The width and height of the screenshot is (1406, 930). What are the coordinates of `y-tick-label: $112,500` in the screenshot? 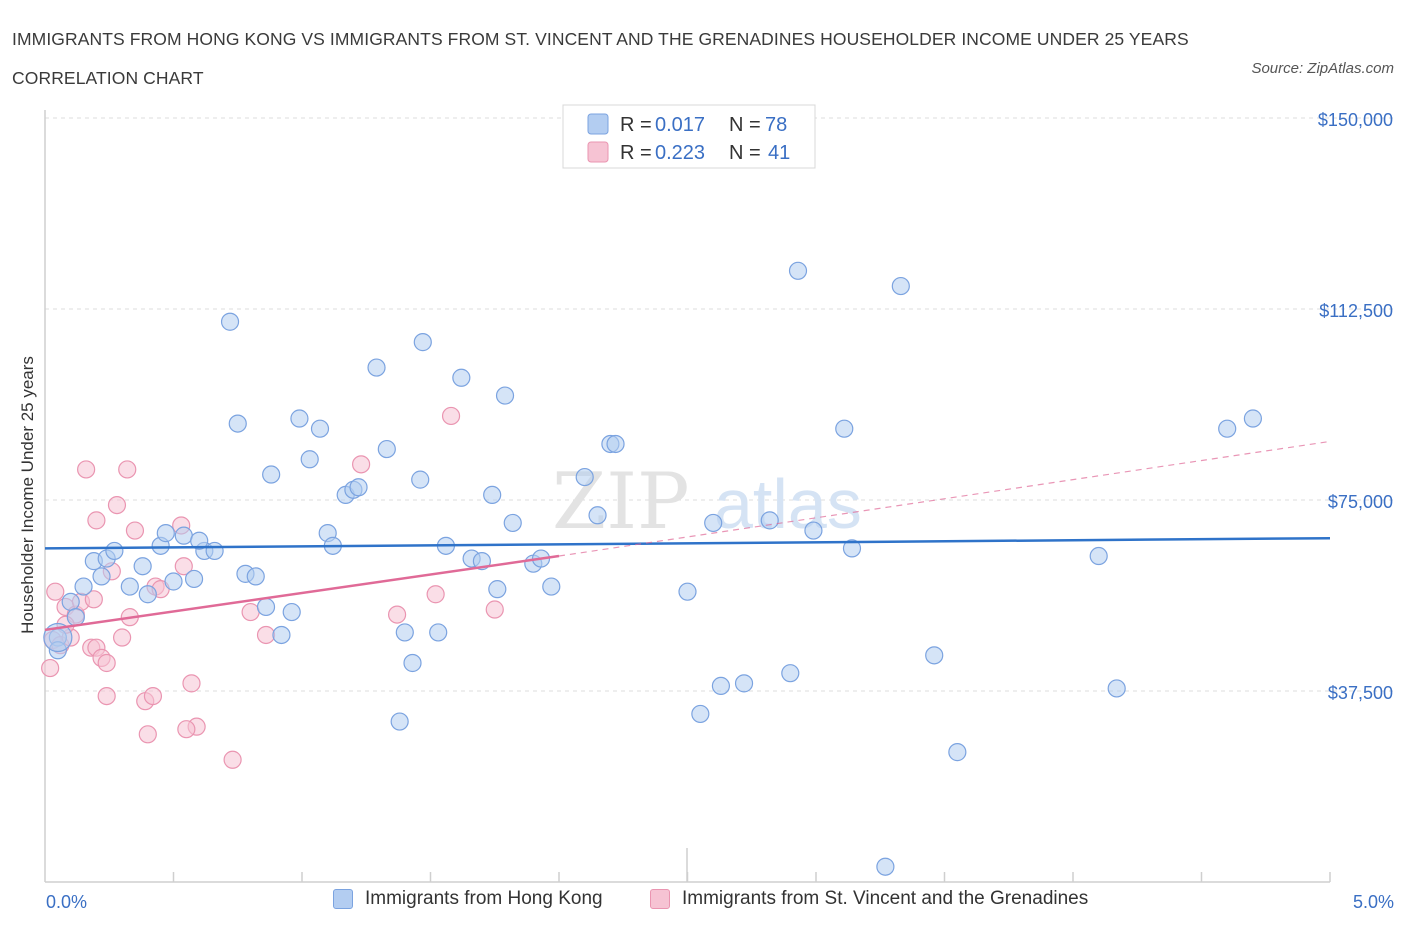 It's located at (1356, 311).